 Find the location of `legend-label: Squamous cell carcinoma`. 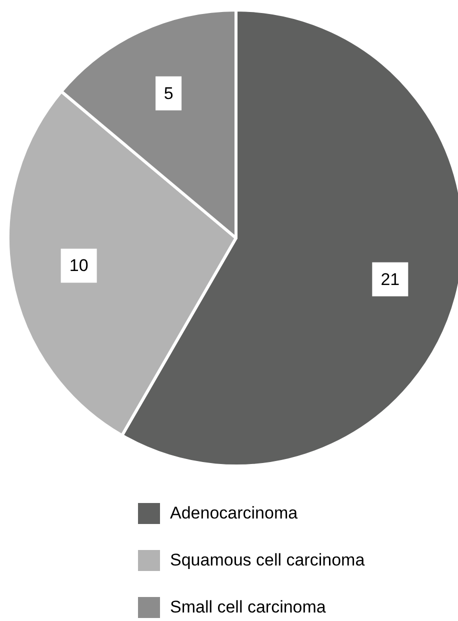

legend-label: Squamous cell carcinoma is located at coordinates (268, 560).